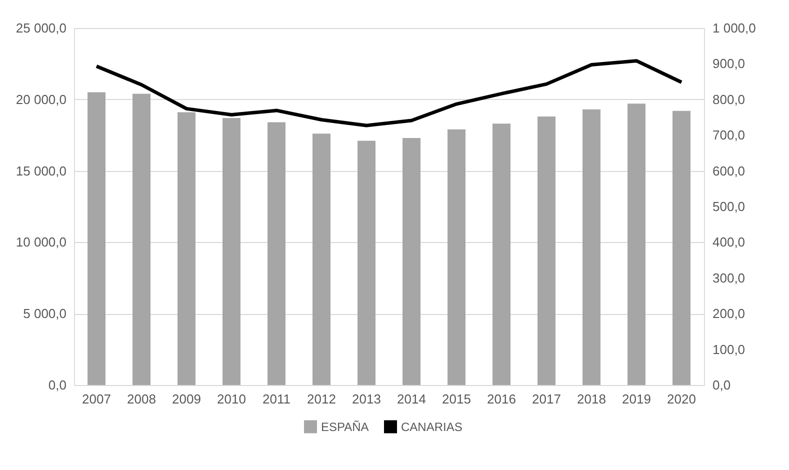 The height and width of the screenshot is (470, 789). What do you see at coordinates (345, 427) in the screenshot?
I see `legend-label: ESPAÑA` at bounding box center [345, 427].